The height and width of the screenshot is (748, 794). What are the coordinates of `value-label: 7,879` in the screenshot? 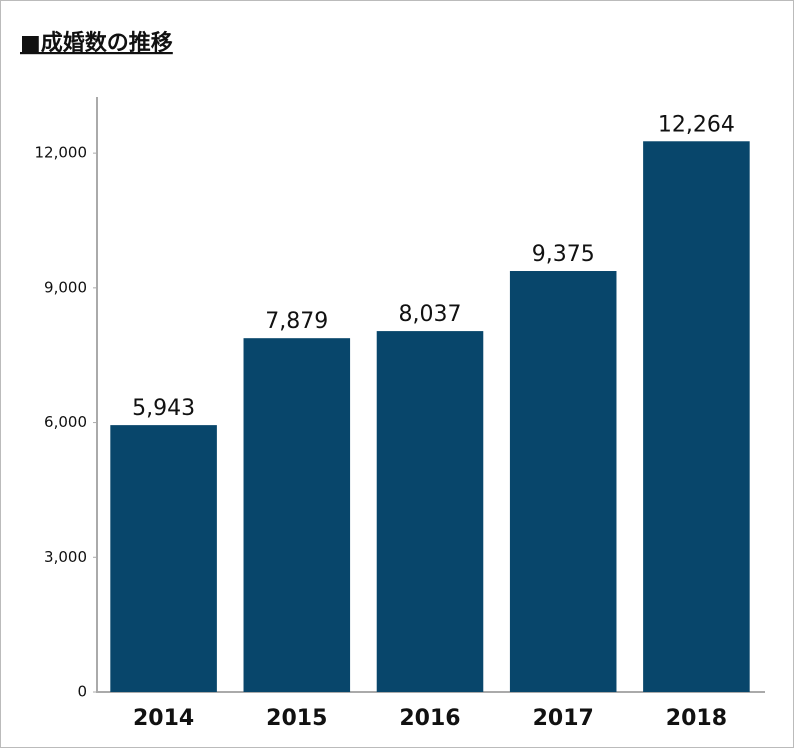 It's located at (296, 321).